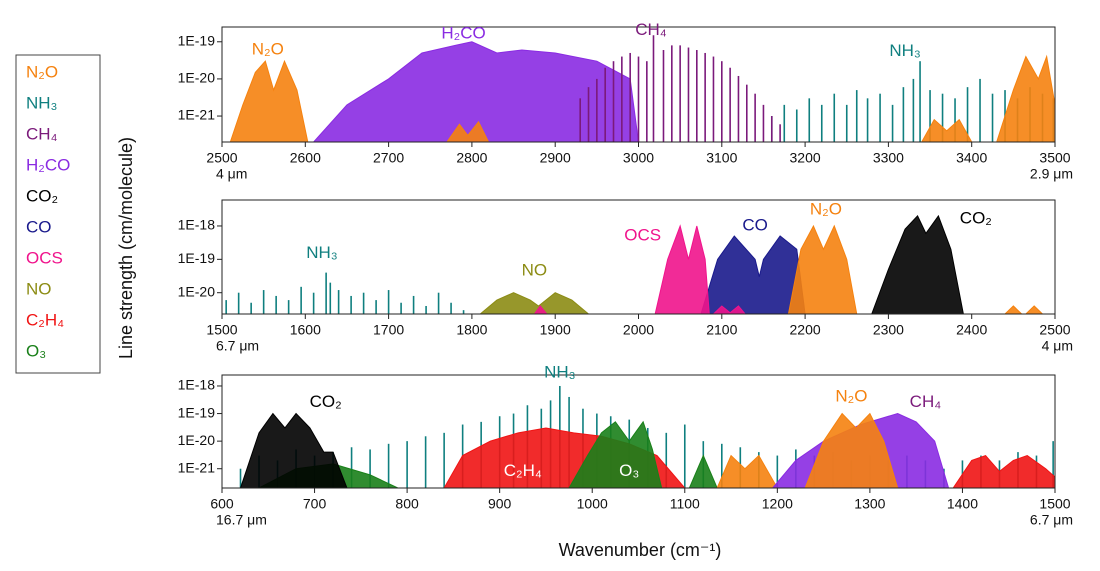 The height and width of the screenshot is (571, 1100). What do you see at coordinates (962, 504) in the screenshot?
I see `x-tick-label: 1400` at bounding box center [962, 504].